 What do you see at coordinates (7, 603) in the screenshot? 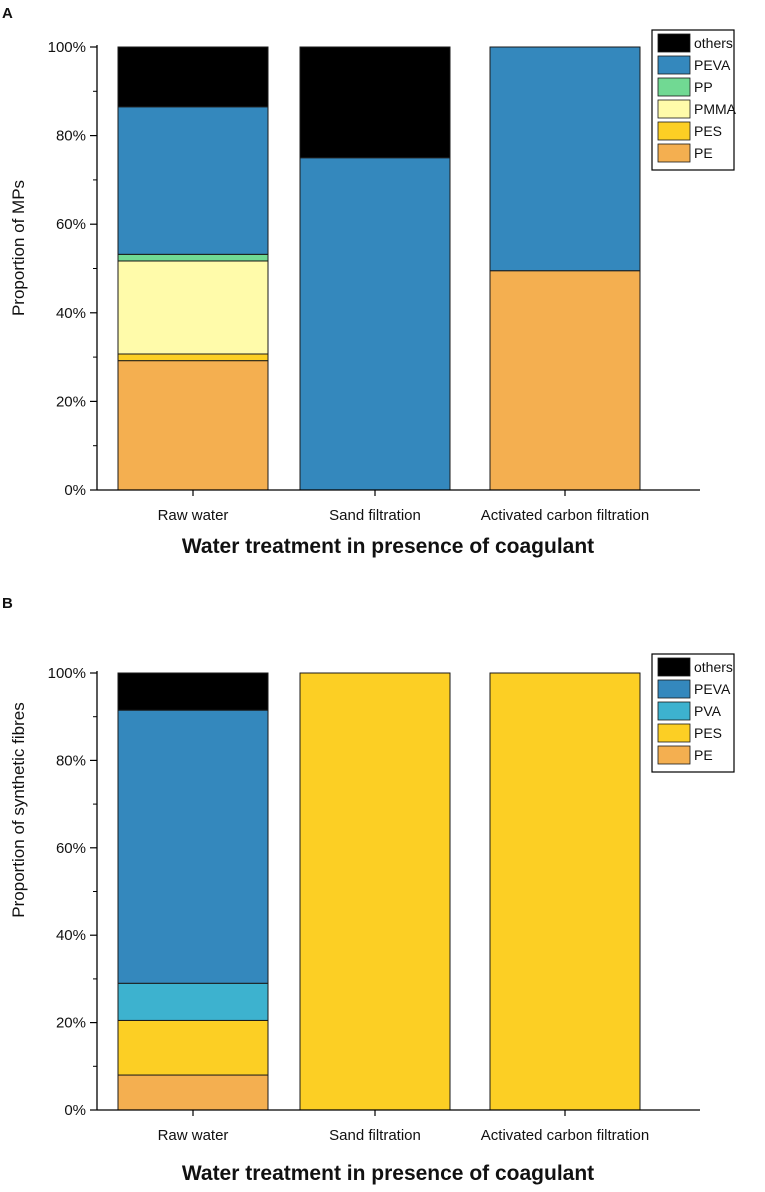
I see `panel-b-letter: B` at bounding box center [7, 603].